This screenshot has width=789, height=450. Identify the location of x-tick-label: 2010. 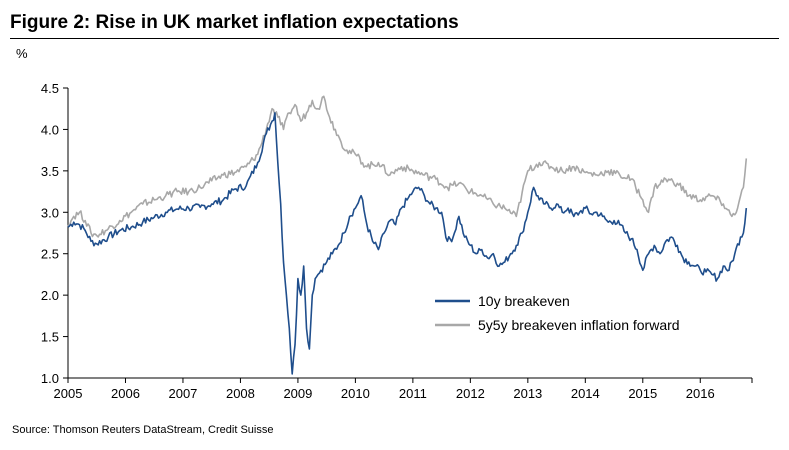
(355, 393).